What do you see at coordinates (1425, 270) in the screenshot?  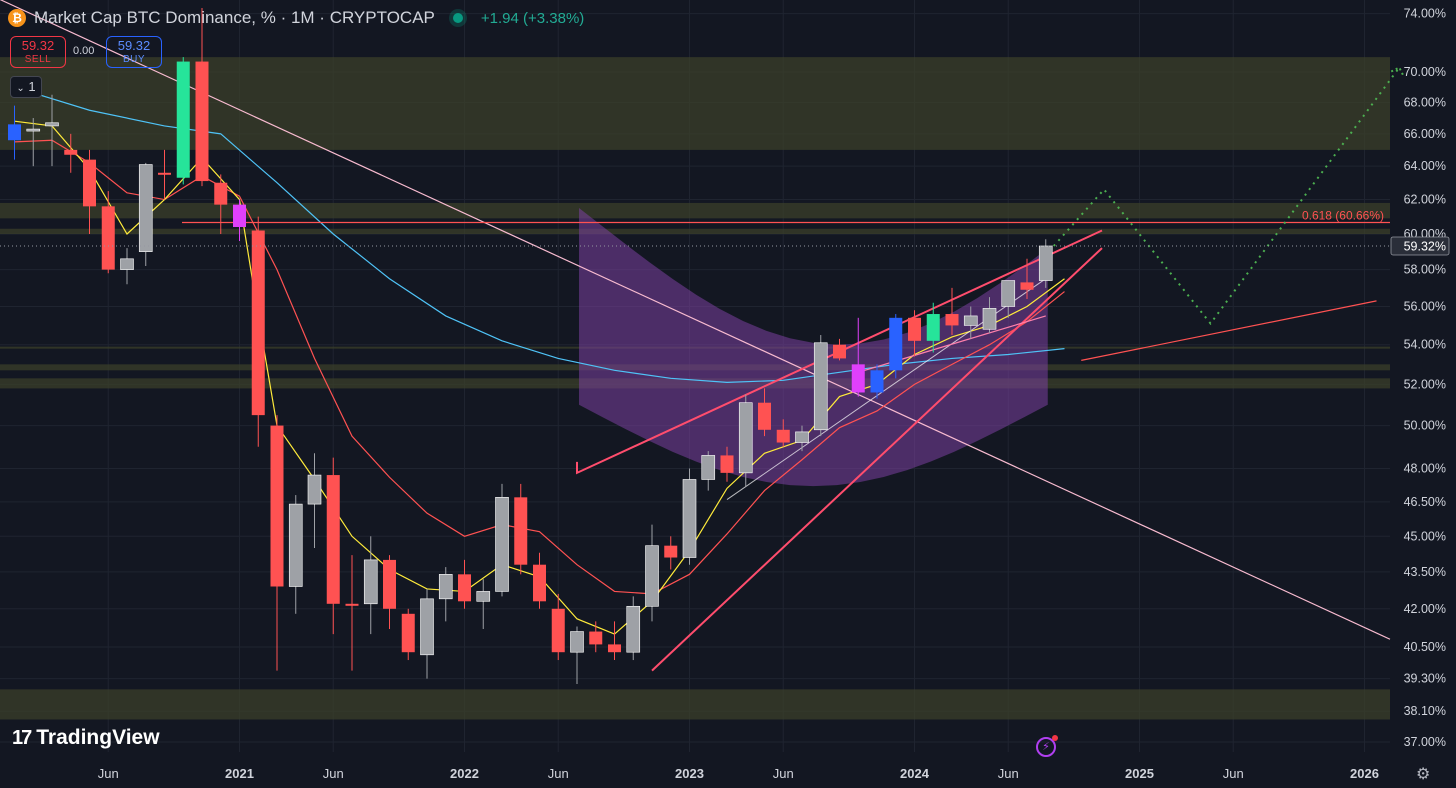 I see `y-tick-label: 58.00%` at bounding box center [1425, 270].